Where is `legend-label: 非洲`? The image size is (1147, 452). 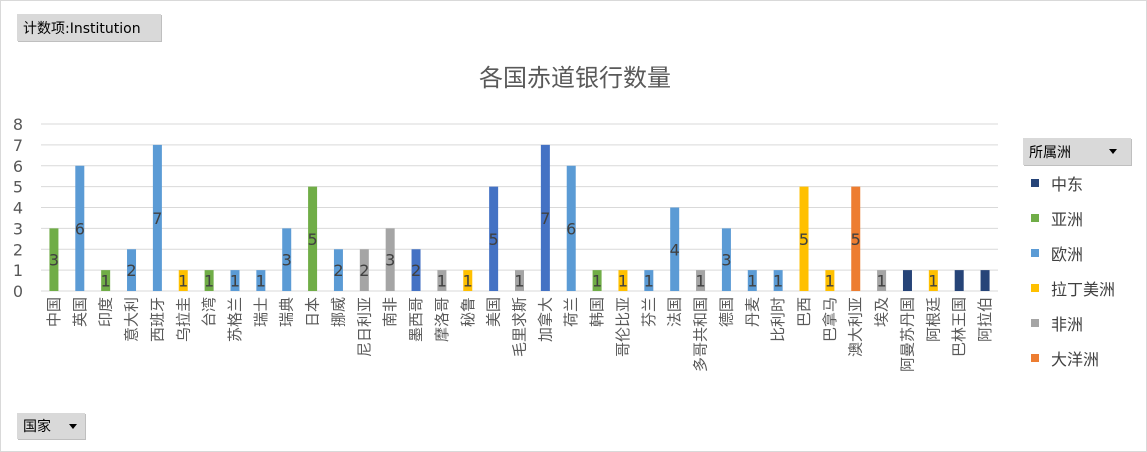
legend-label: 非洲 is located at coordinates (1067, 324).